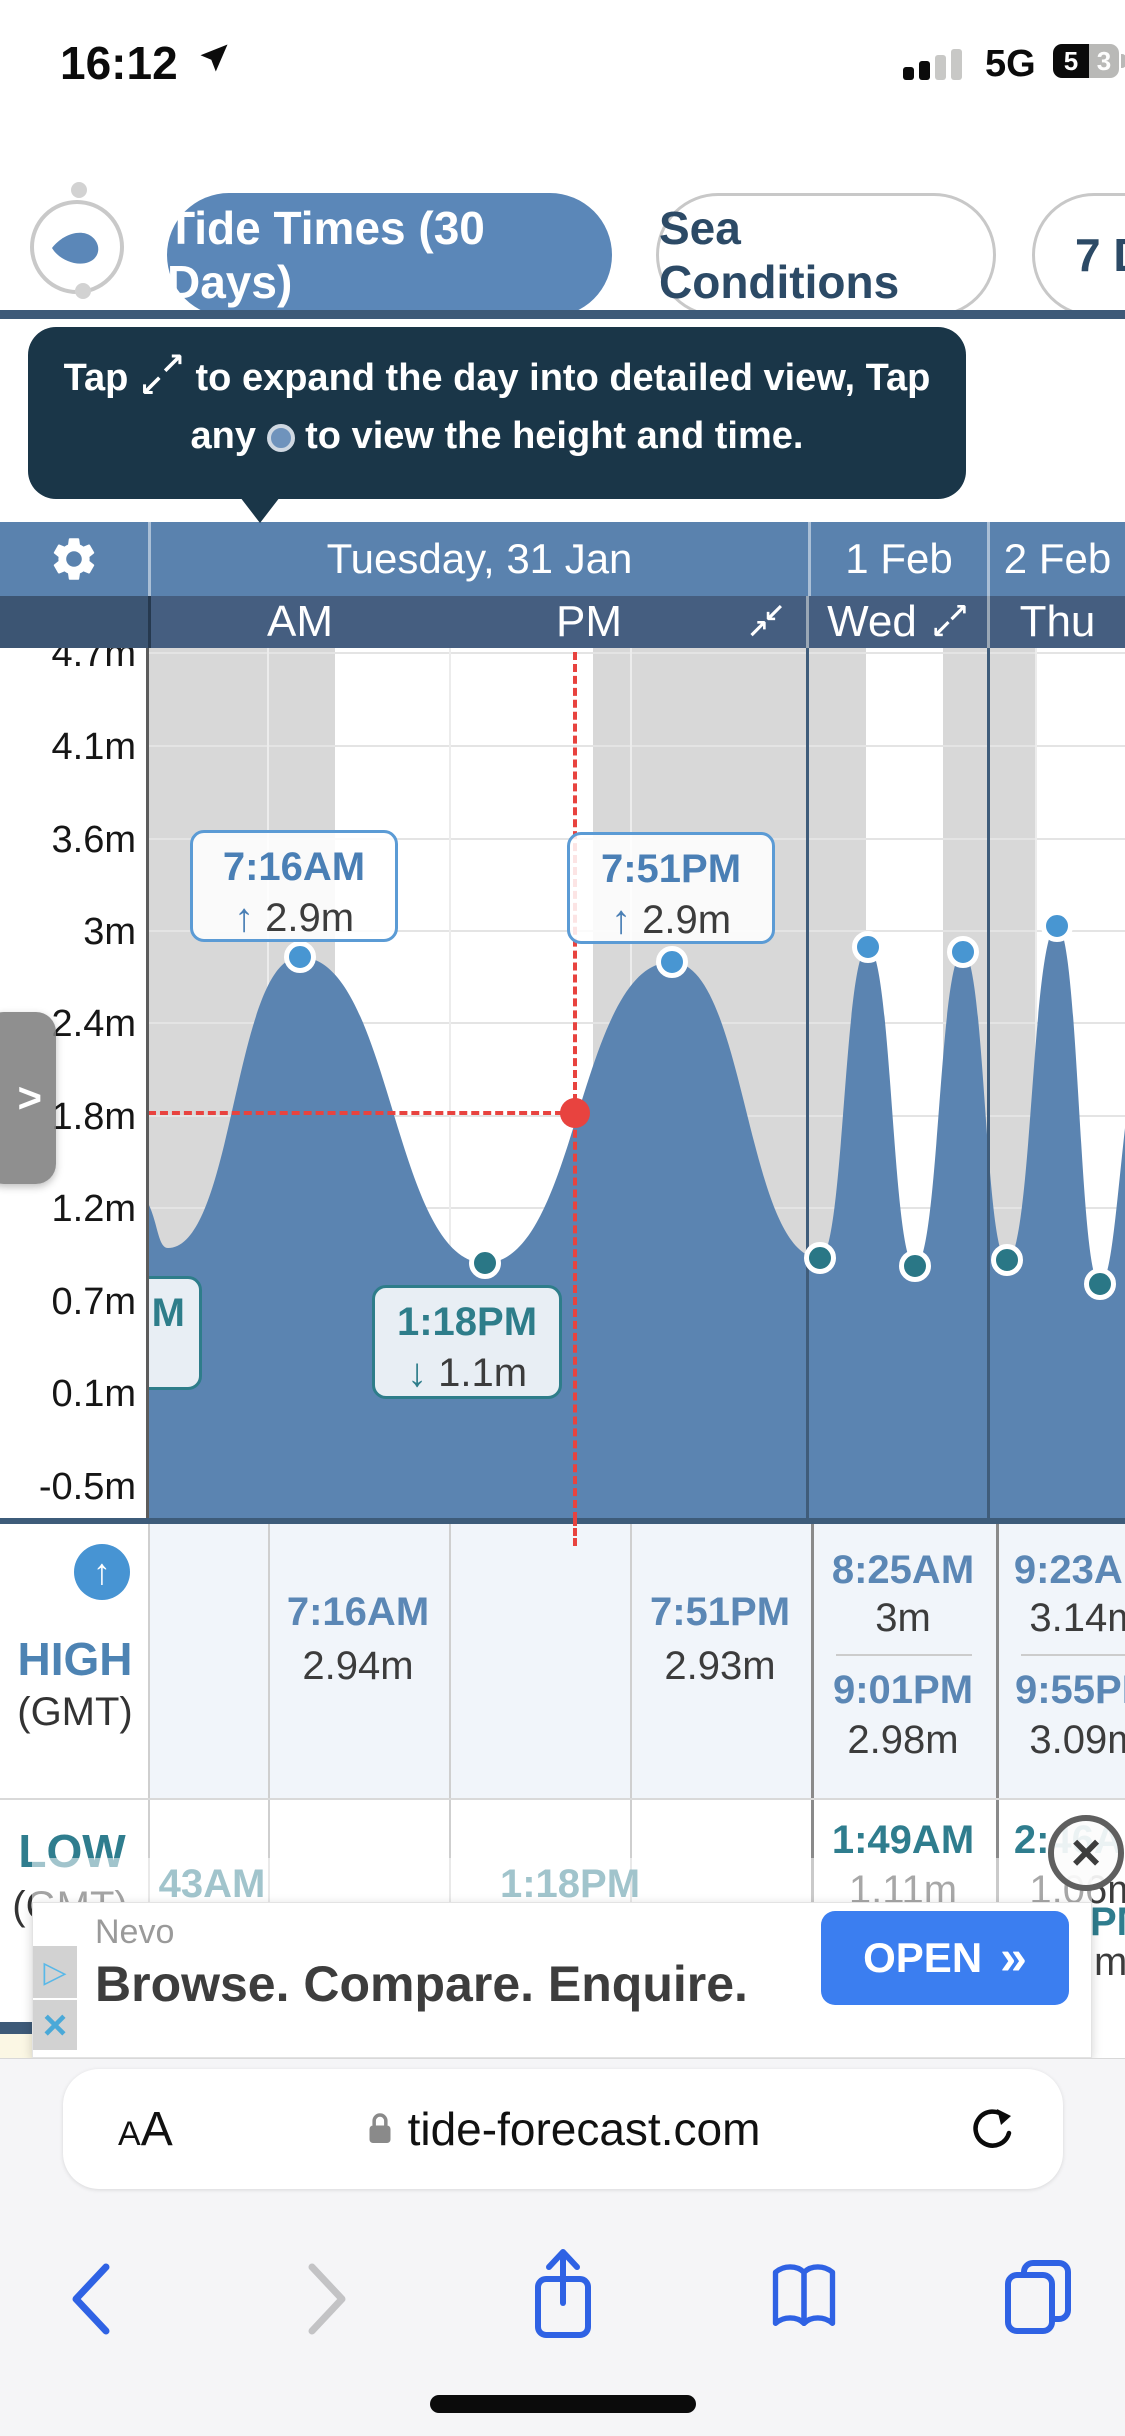 Image resolution: width=1125 pixels, height=2436 pixels. Describe the element at coordinates (1069, 1570) in the screenshot. I see `high-time: 9:23AM` at that location.